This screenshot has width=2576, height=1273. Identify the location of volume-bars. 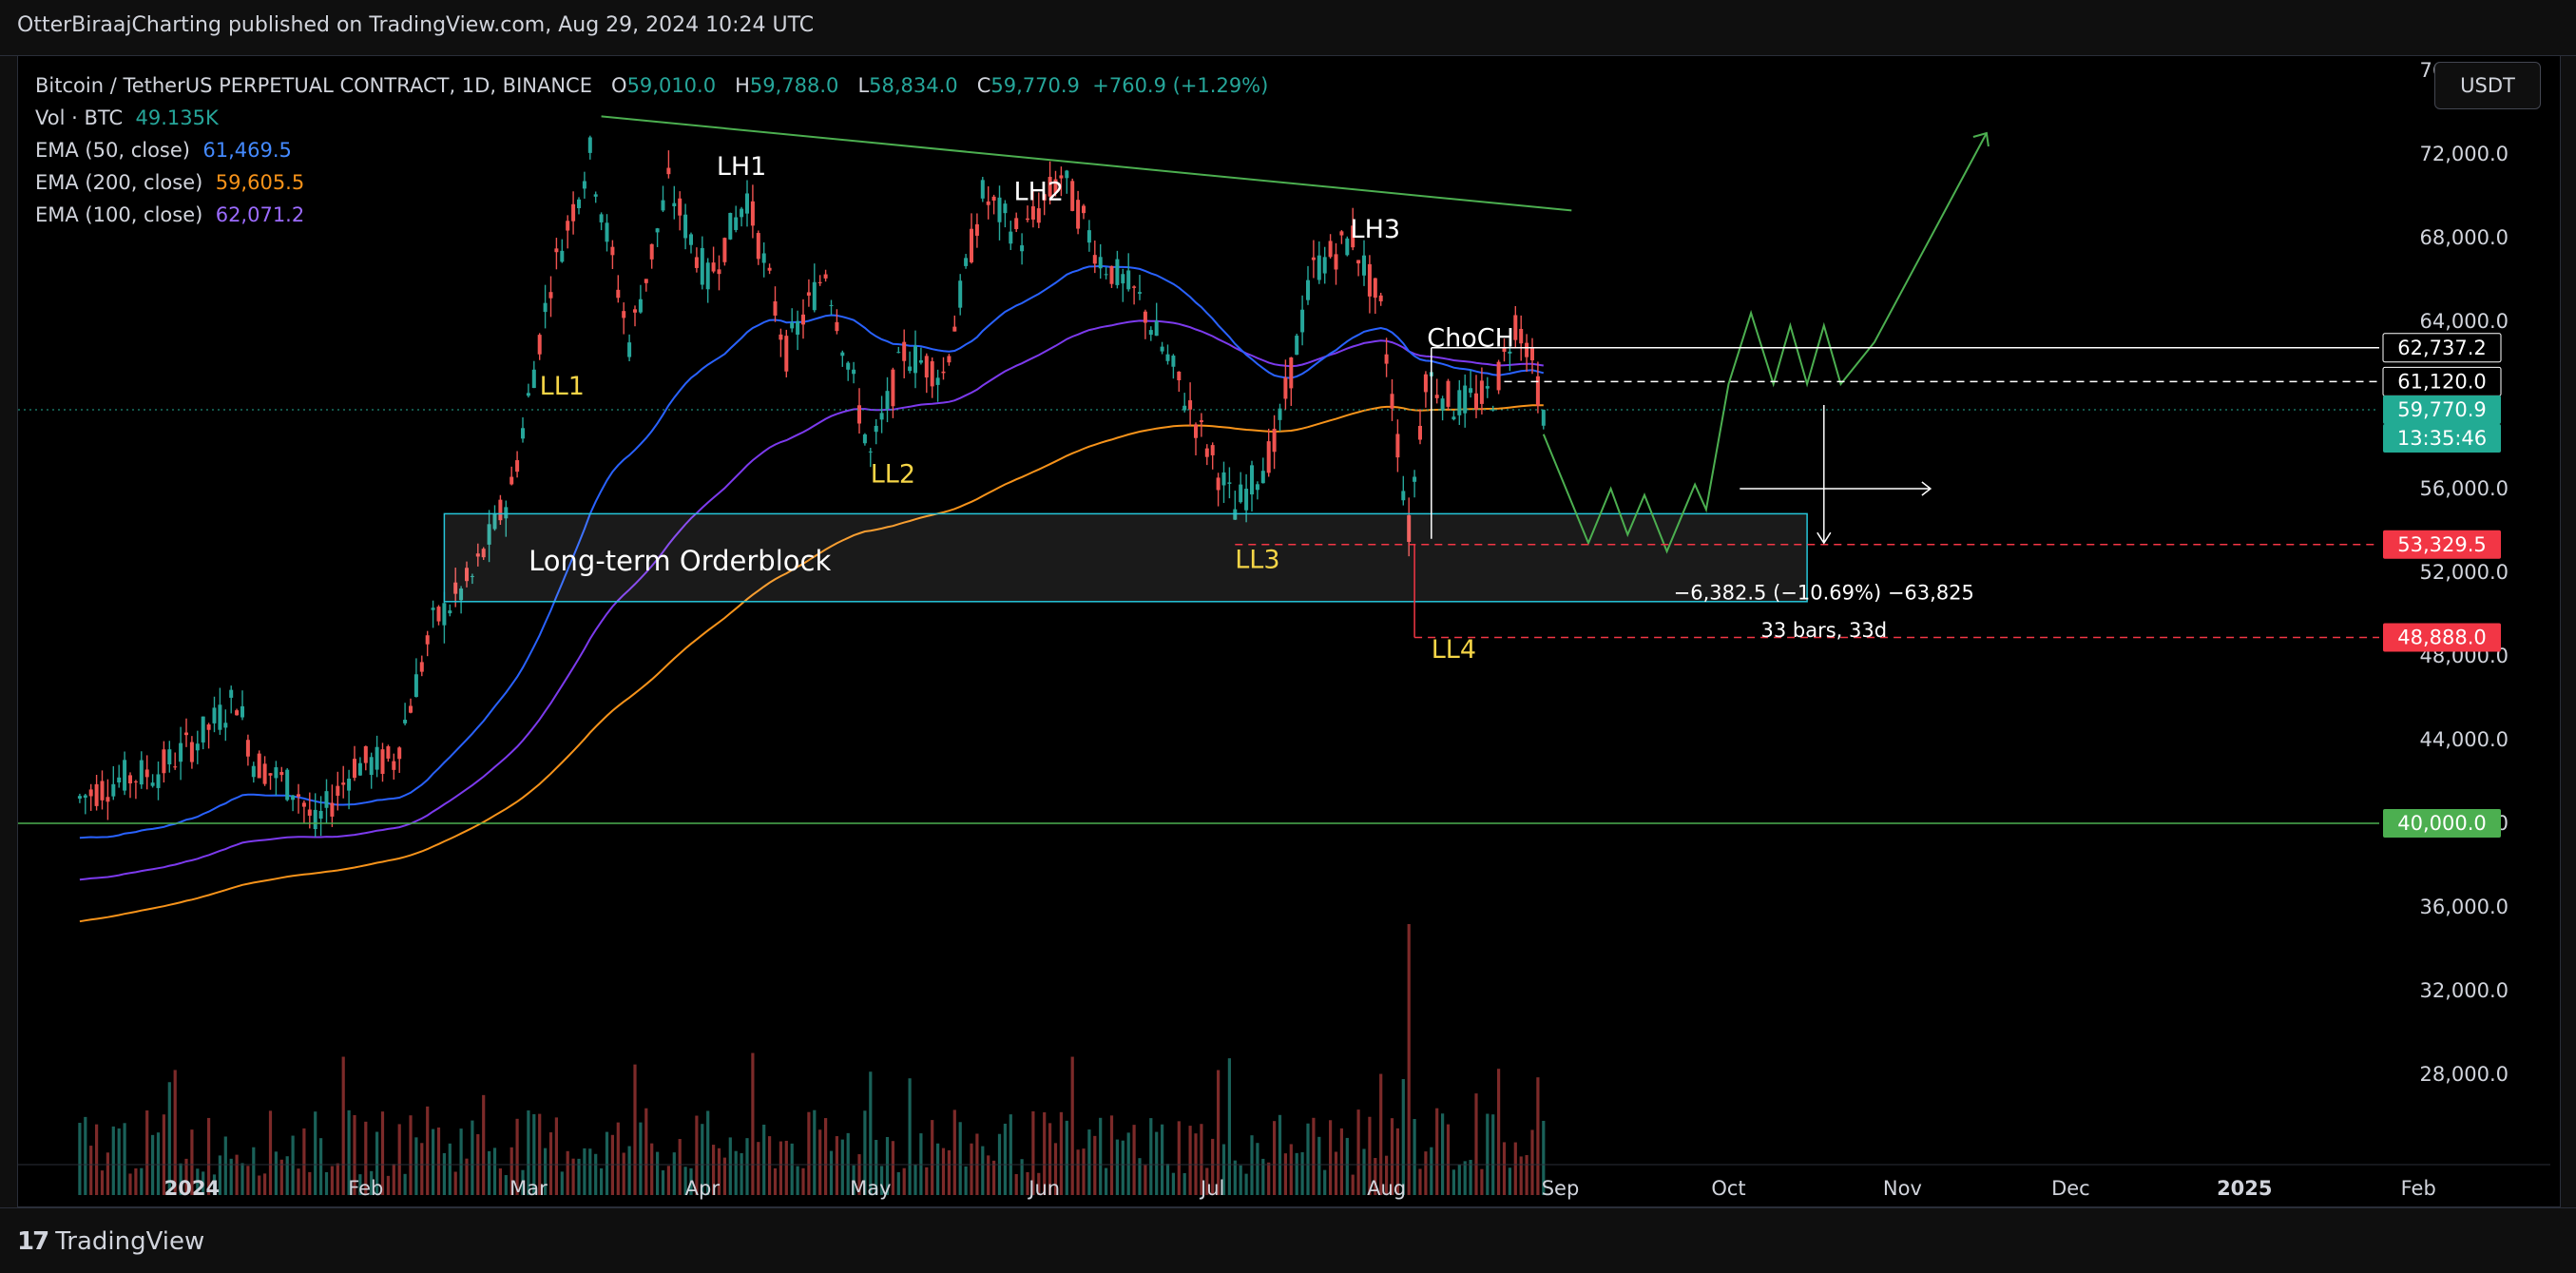
(812, 1059).